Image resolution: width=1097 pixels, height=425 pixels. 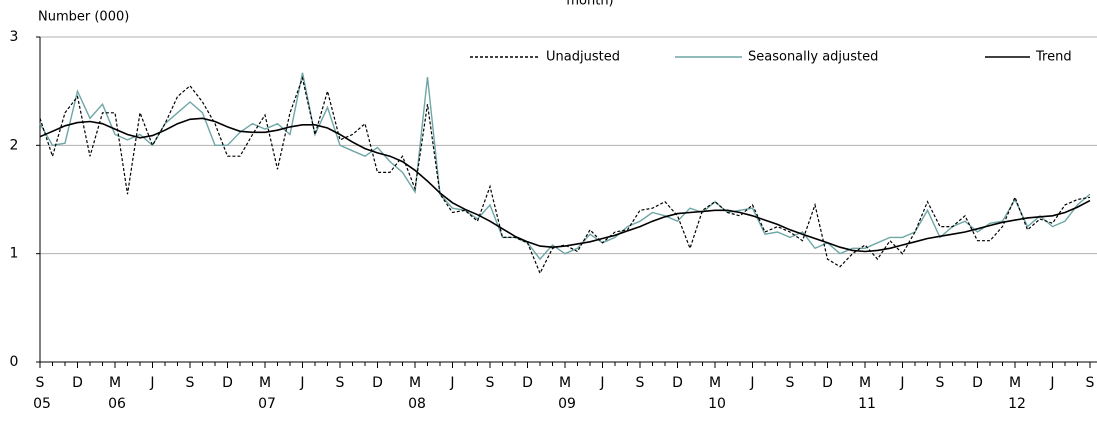 What do you see at coordinates (589, 4) in the screenshot?
I see `chart-title: month)` at bounding box center [589, 4].